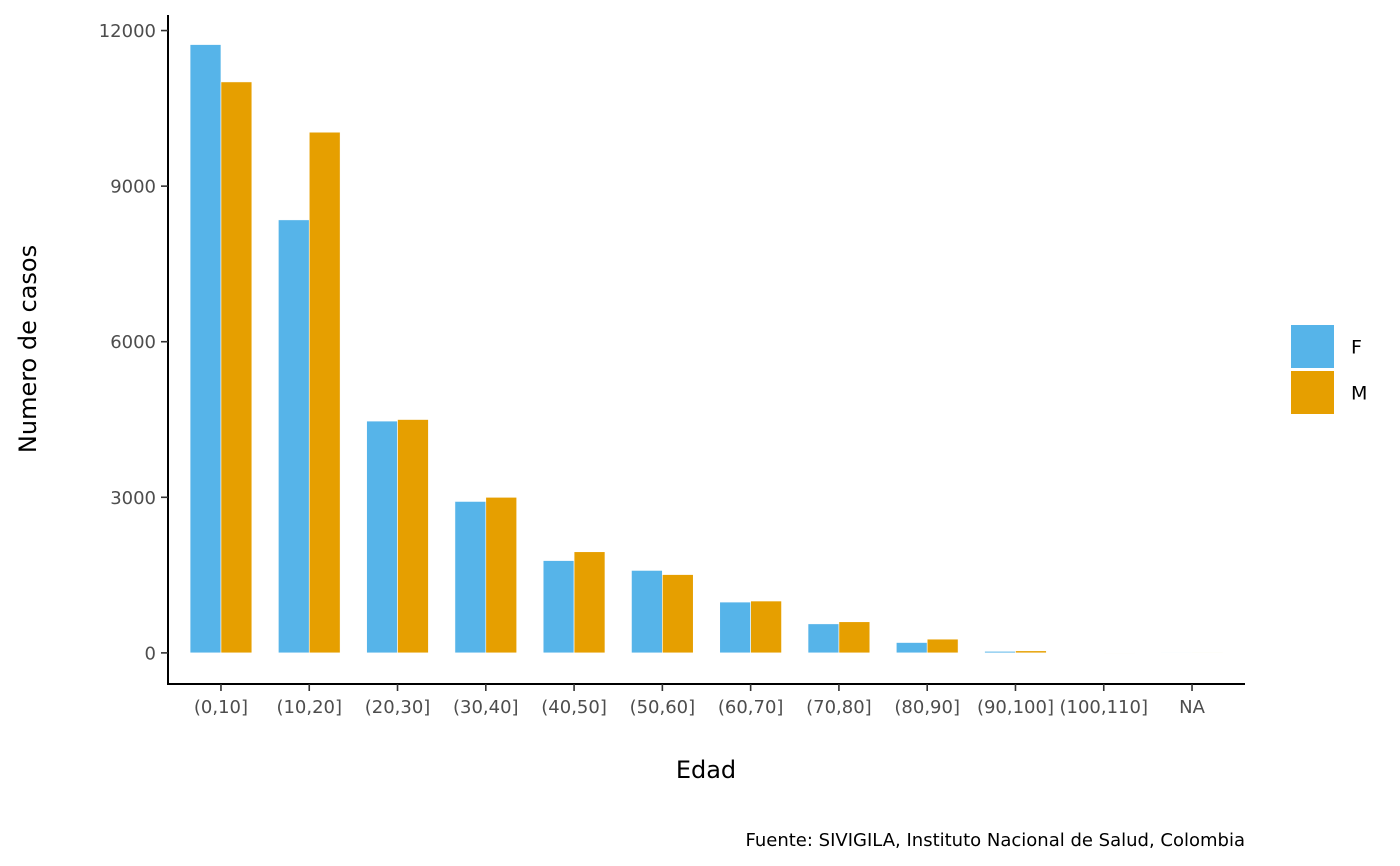 The image size is (1400, 866). Describe the element at coordinates (127, 31) in the screenshot. I see `y-tick-label: 12000` at that location.